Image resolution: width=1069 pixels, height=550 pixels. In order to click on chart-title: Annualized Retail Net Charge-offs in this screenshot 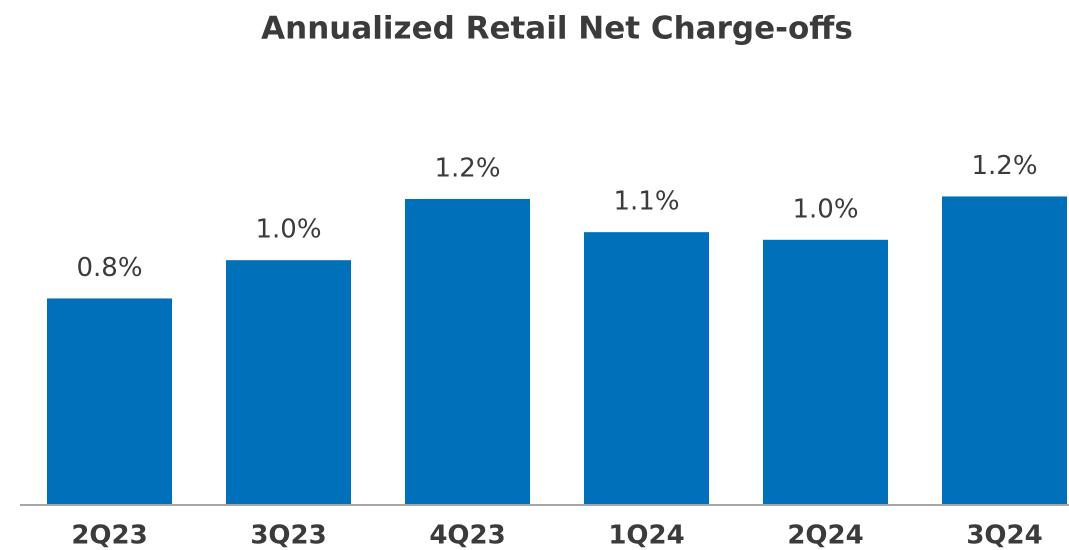, I will do `click(557, 29)`.